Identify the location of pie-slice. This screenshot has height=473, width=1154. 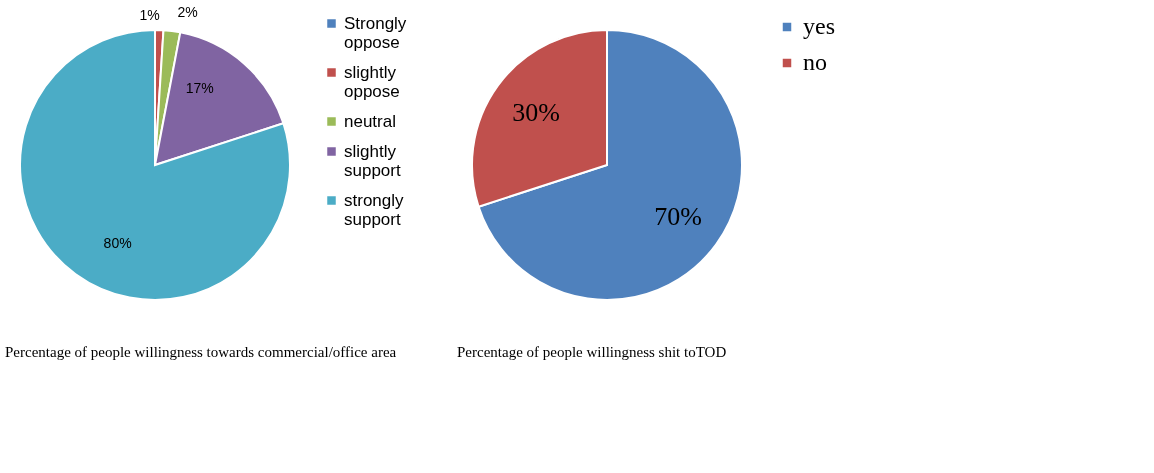
(155, 165).